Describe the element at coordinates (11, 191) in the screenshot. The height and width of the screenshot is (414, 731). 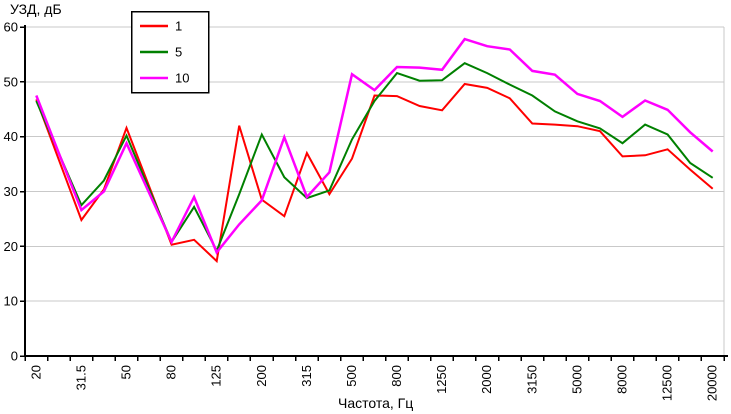
I see `y-tick-label: 30` at that location.